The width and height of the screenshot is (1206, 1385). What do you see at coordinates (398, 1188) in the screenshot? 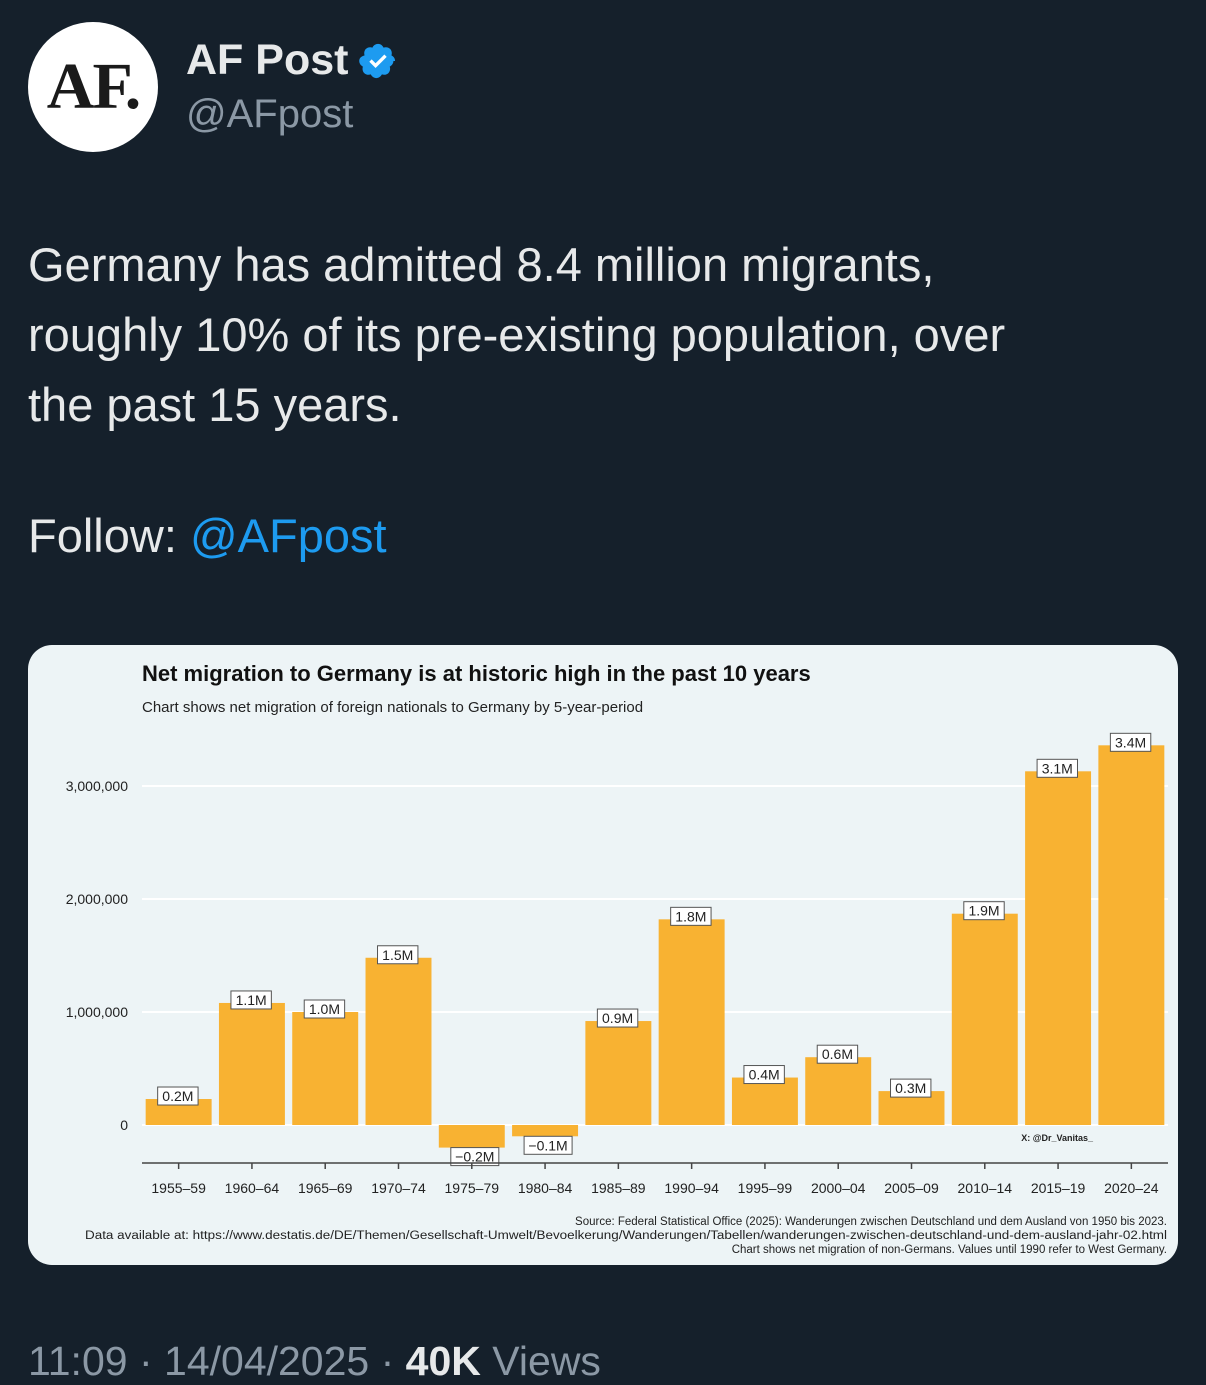
I see `x-tick-label: 1970–74` at bounding box center [398, 1188].